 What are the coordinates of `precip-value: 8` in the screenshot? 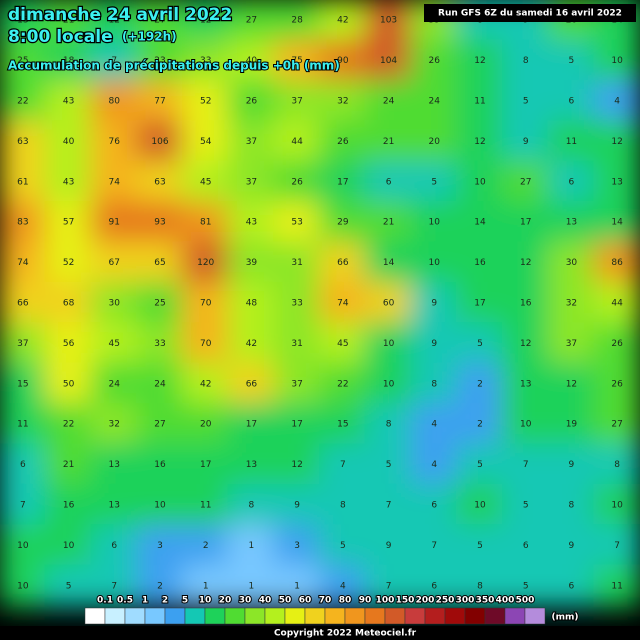 It's located at (343, 506).